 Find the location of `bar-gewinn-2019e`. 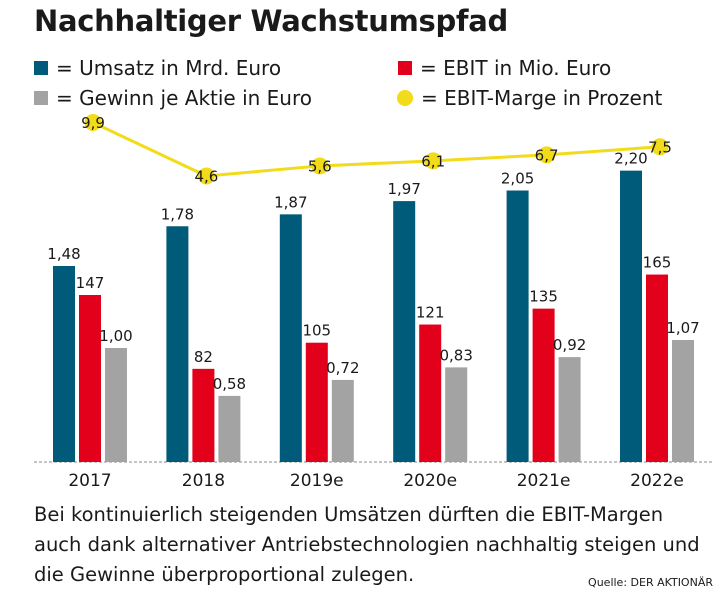

bar-gewinn-2019e is located at coordinates (342, 420).